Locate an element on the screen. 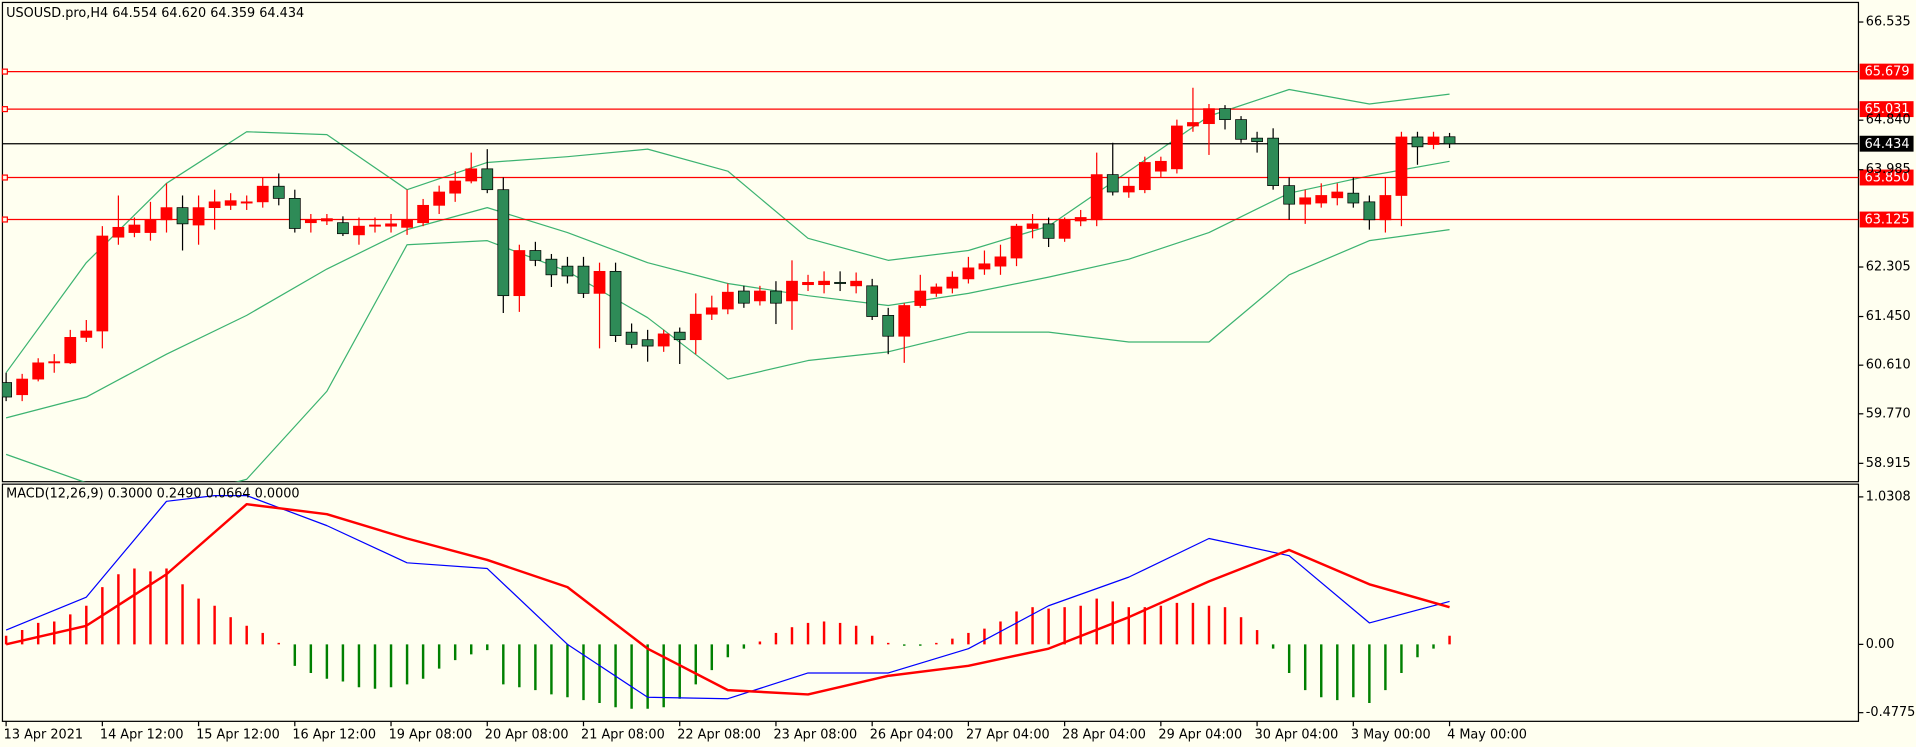  price-label-box is located at coordinates (1886, 143).